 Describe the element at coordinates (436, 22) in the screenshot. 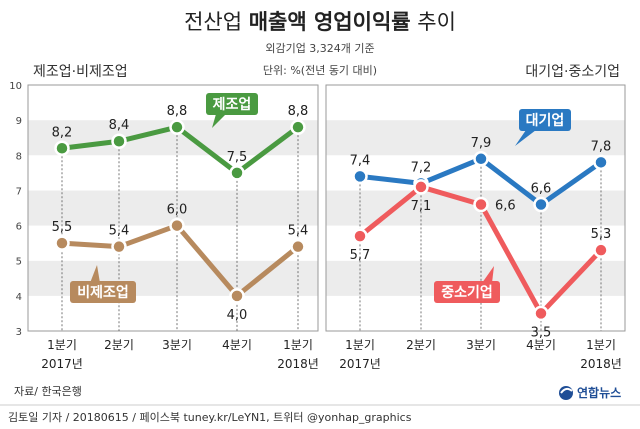

I see `title-suffix: 추이` at that location.